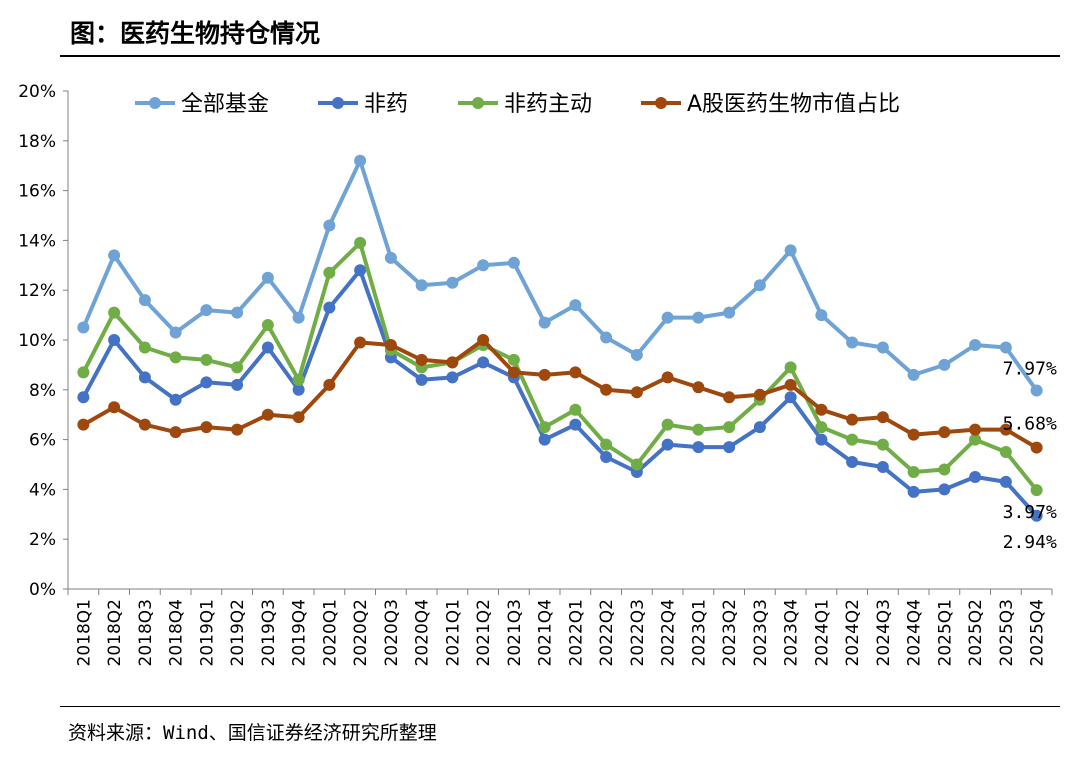 This screenshot has height=758, width=1080. I want to click on legend-item: A股医药生物市值占比, so click(770, 104).